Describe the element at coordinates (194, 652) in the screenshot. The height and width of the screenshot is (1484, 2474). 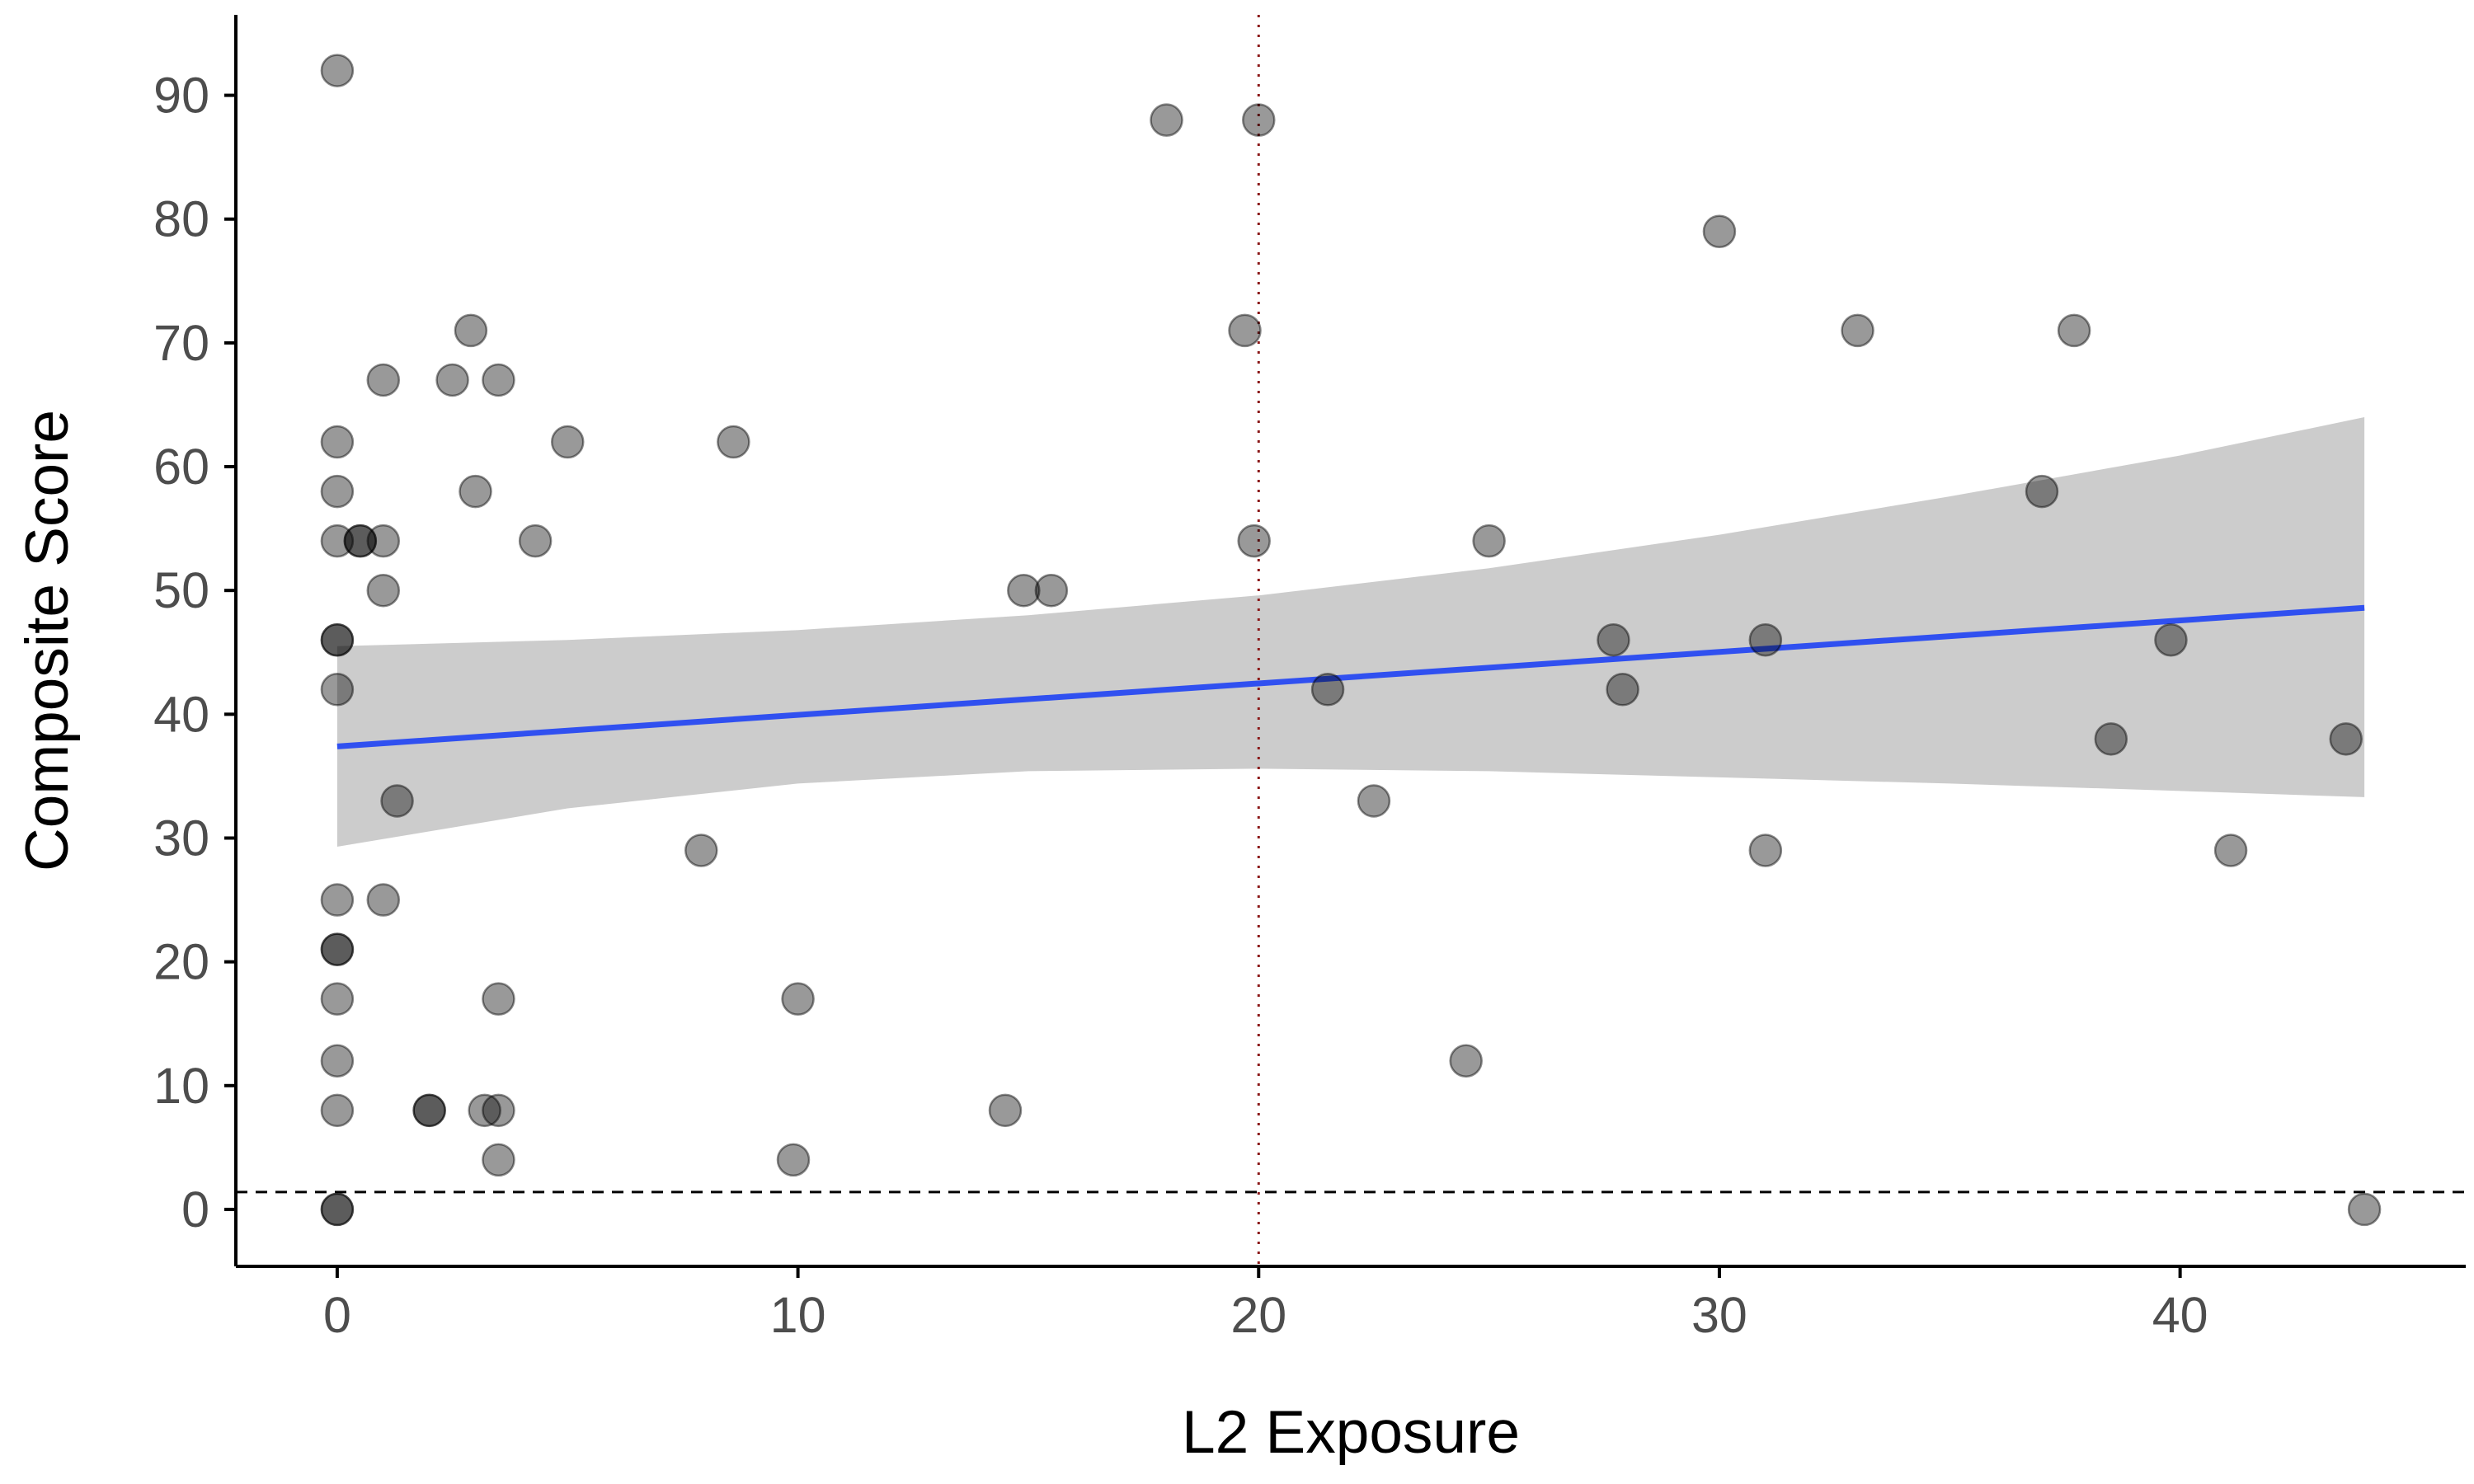
I see `y-ticks-group: 0 10 20 30 40 50 60 70 80 90` at that location.